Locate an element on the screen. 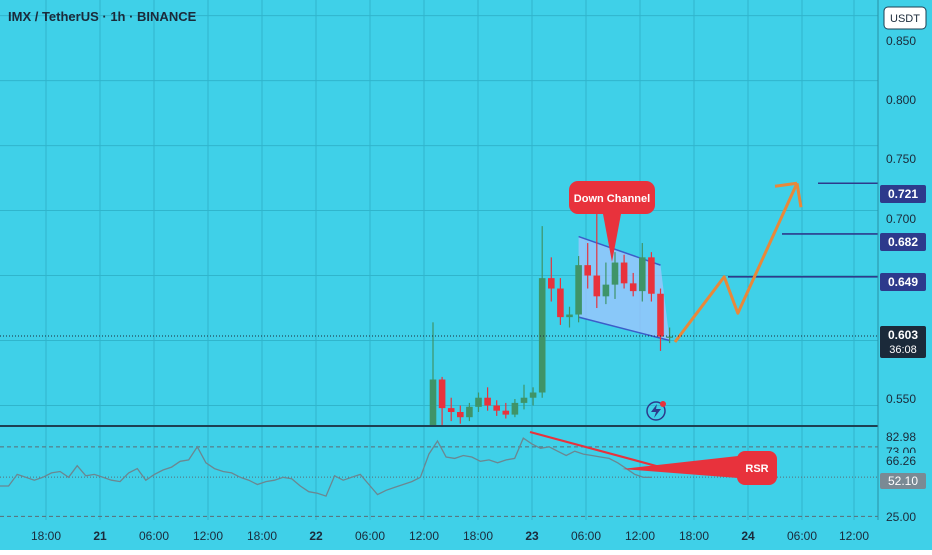  currency-label: USDT is located at coordinates (905, 19).